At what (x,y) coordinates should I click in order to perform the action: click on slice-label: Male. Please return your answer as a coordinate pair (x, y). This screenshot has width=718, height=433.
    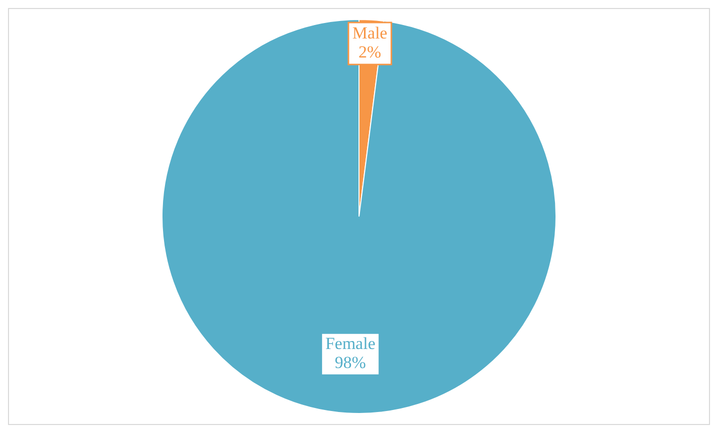
    Looking at the image, I should click on (370, 32).